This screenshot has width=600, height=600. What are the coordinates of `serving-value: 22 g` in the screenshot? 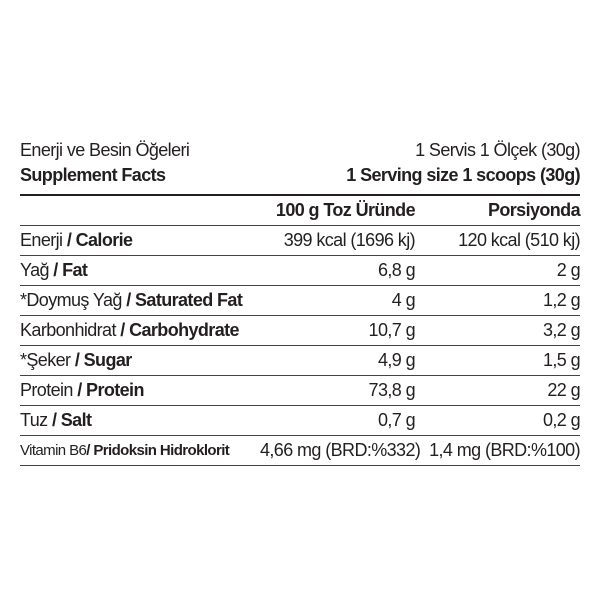 It's located at (563, 390).